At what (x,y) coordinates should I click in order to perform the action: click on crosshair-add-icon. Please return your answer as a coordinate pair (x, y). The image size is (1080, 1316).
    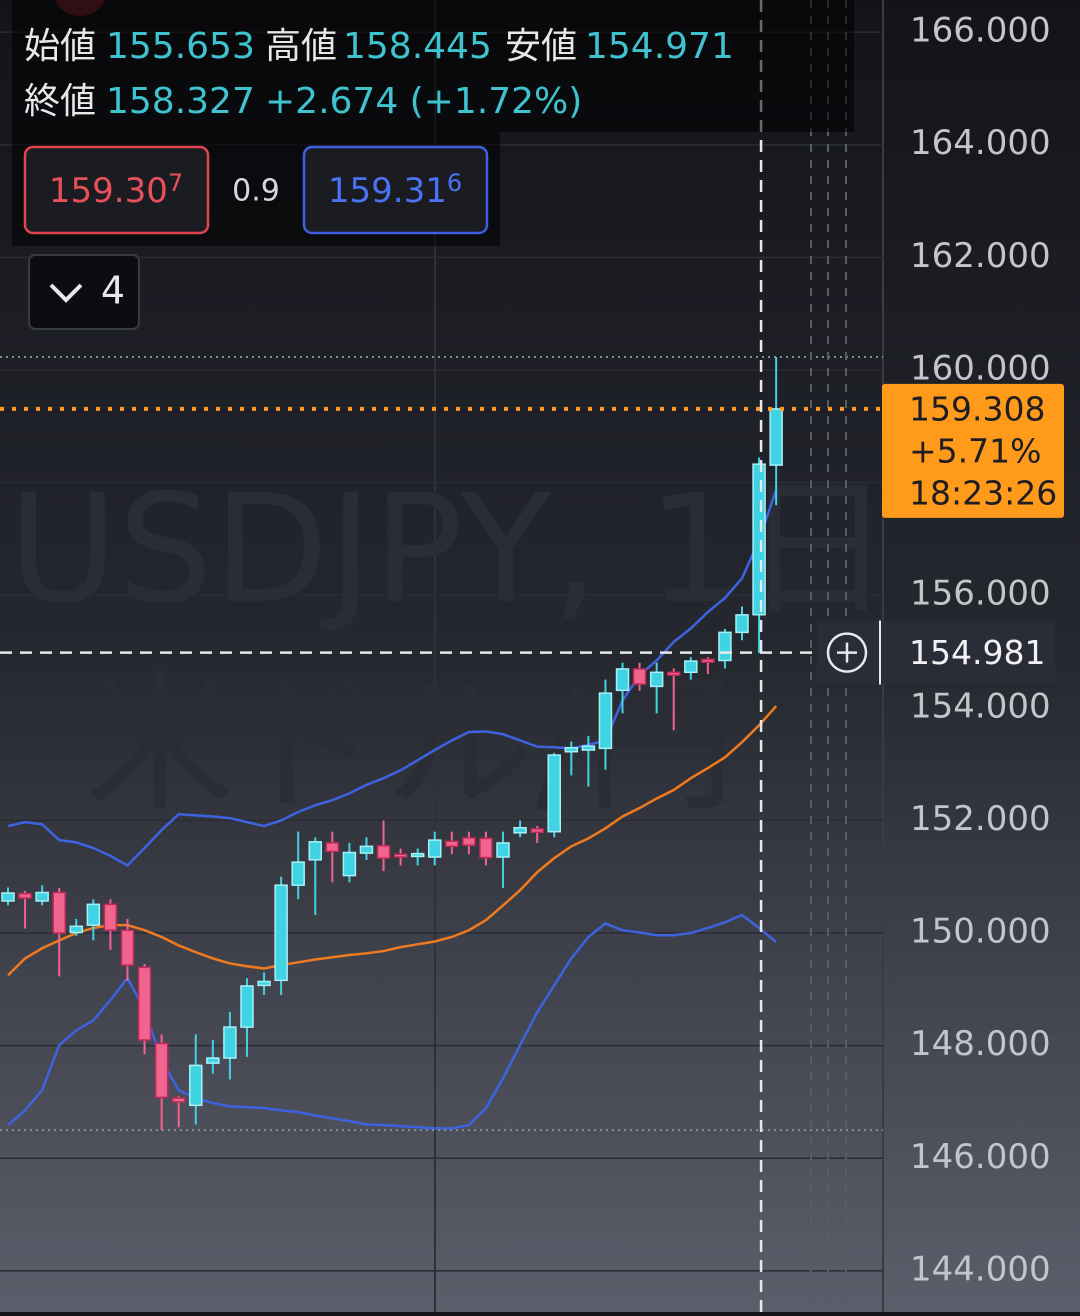
    Looking at the image, I should click on (847, 652).